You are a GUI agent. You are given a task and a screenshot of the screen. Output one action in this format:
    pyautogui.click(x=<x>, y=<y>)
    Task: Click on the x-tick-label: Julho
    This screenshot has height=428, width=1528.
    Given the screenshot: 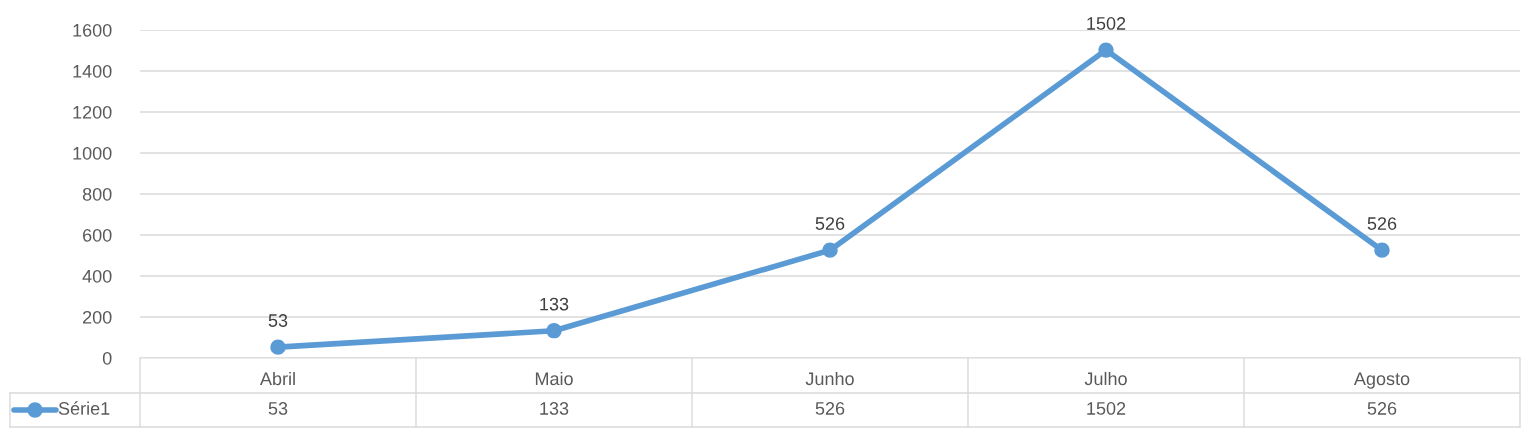 What is the action you would take?
    pyautogui.click(x=1105, y=378)
    